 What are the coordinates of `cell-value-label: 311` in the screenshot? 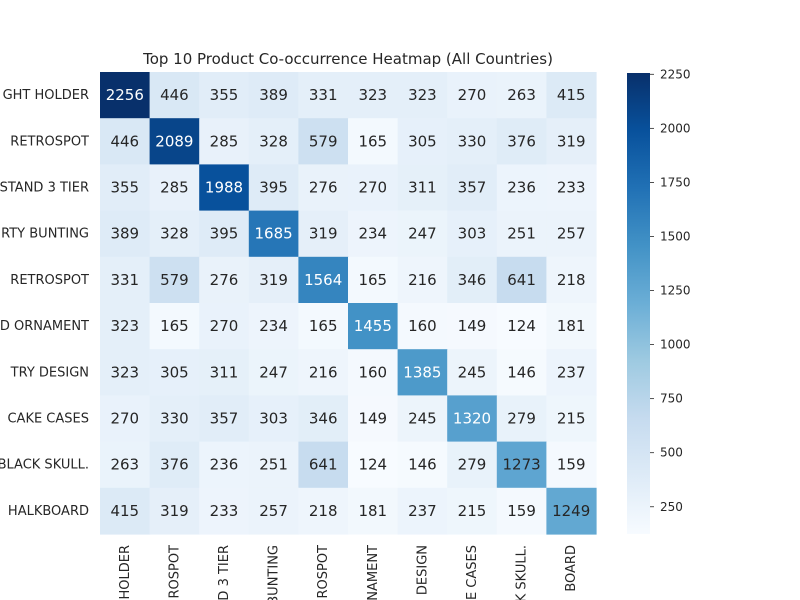 It's located at (224, 372).